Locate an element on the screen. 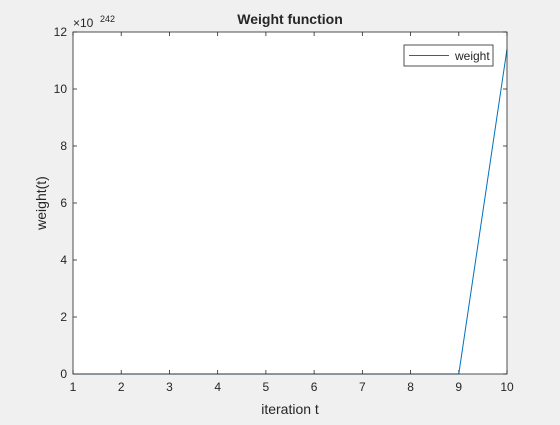  exponent-power: 242 is located at coordinates (107, 19).